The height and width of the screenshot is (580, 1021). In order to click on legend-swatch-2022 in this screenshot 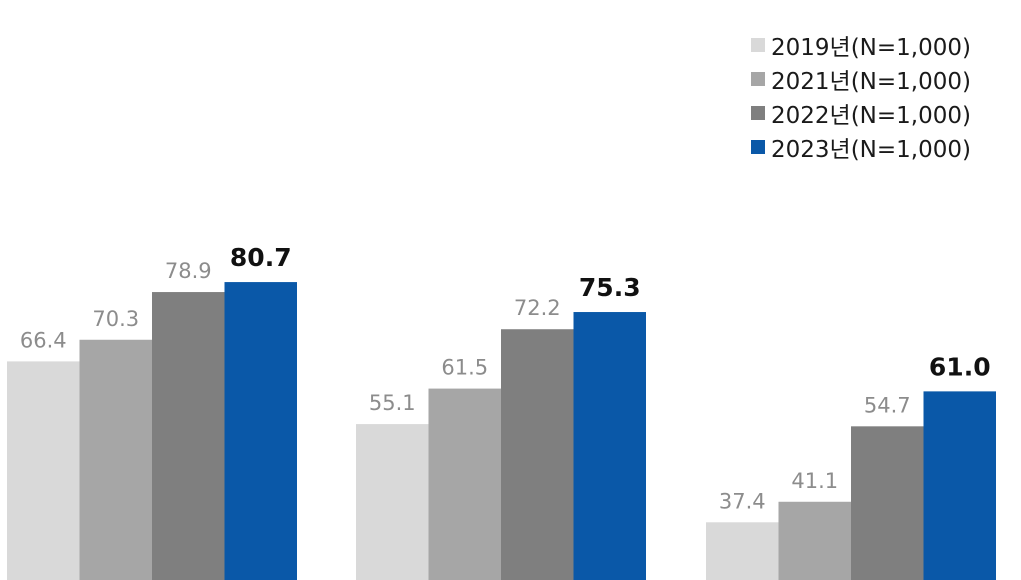, I will do `click(758, 113)`.